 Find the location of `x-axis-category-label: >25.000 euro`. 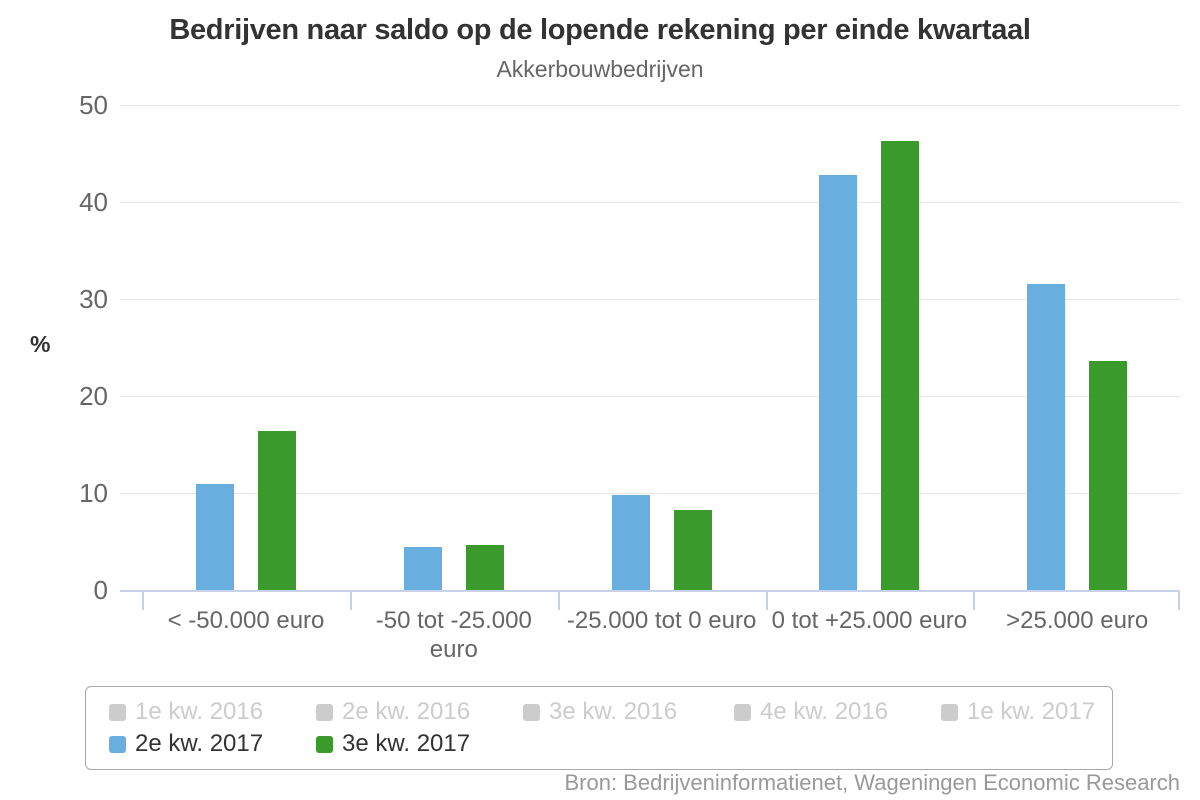

x-axis-category-label: >25.000 euro is located at coordinates (1077, 620).